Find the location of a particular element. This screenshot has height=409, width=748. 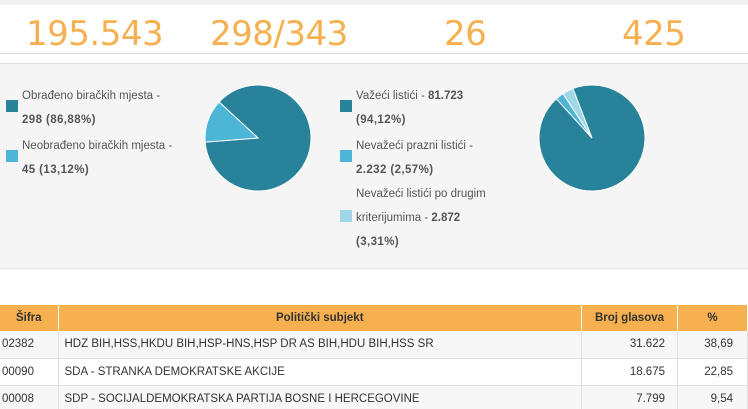

legend-processed-value: 298 (86,88%) is located at coordinates (59, 120).